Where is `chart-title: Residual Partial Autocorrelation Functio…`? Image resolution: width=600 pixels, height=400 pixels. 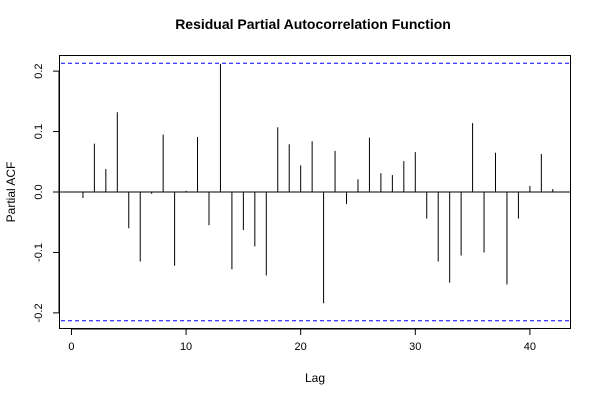
chart-title: Residual Partial Autocorrelation Functio… is located at coordinates (313, 24).